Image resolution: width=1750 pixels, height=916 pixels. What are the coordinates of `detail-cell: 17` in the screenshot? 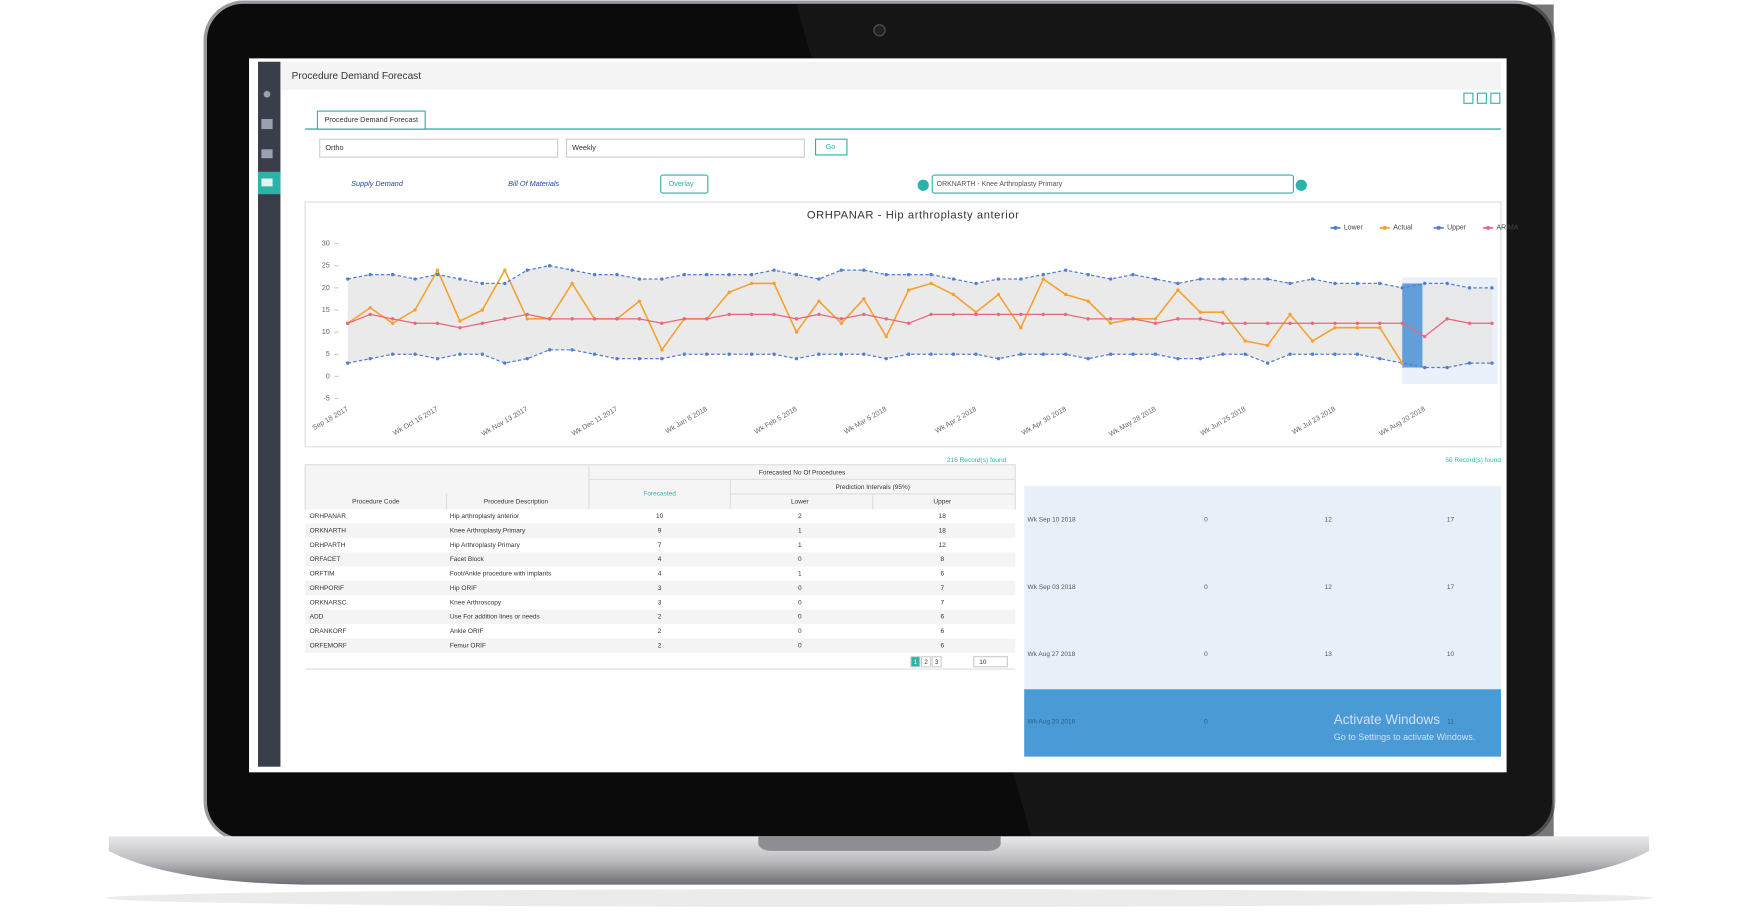 It's located at (1451, 519).